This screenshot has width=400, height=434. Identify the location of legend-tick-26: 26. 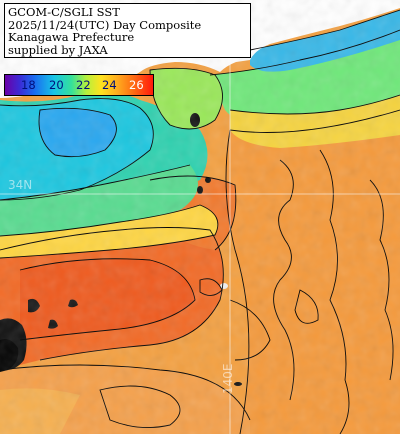
(136, 85).